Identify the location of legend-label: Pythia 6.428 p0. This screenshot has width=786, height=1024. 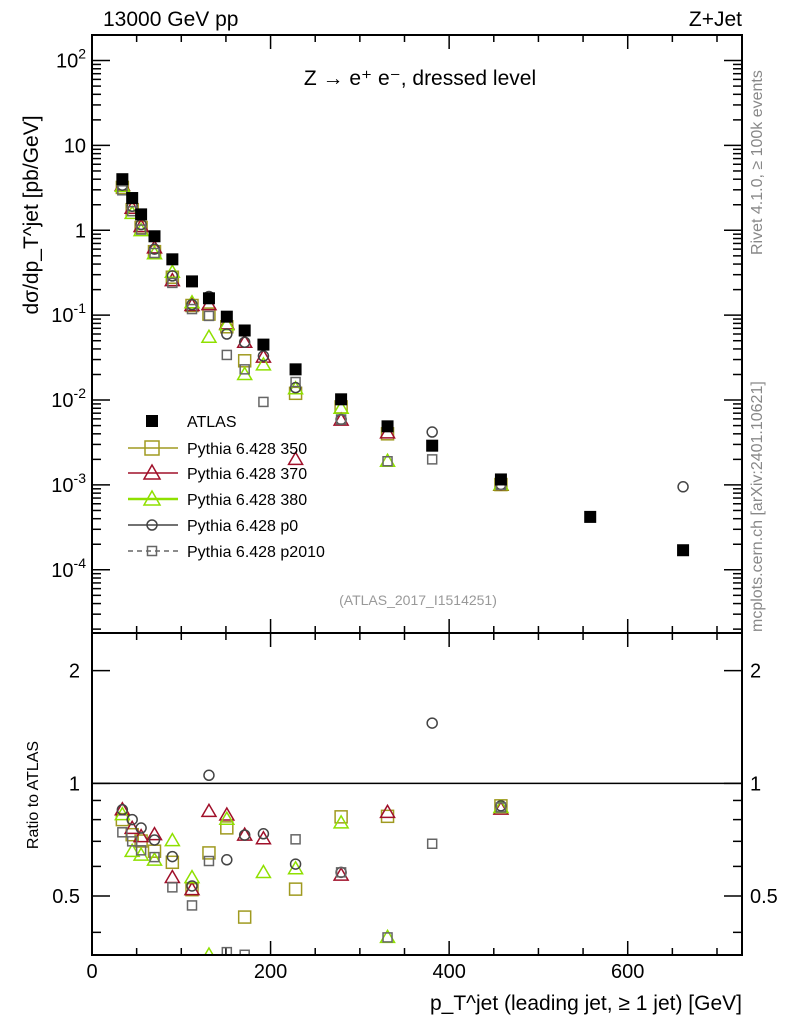
(242, 526).